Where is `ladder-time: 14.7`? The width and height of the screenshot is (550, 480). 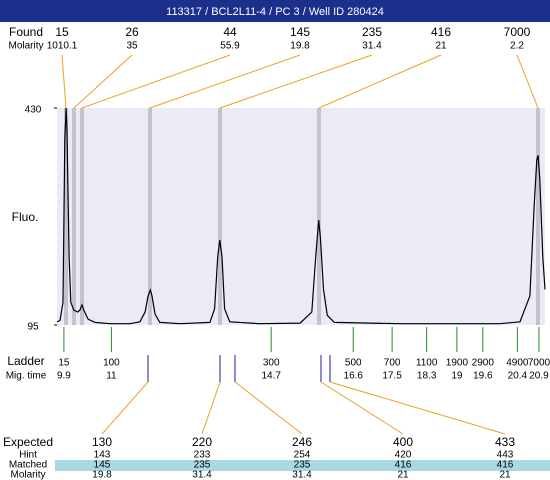
ladder-time: 14.7 is located at coordinates (271, 376).